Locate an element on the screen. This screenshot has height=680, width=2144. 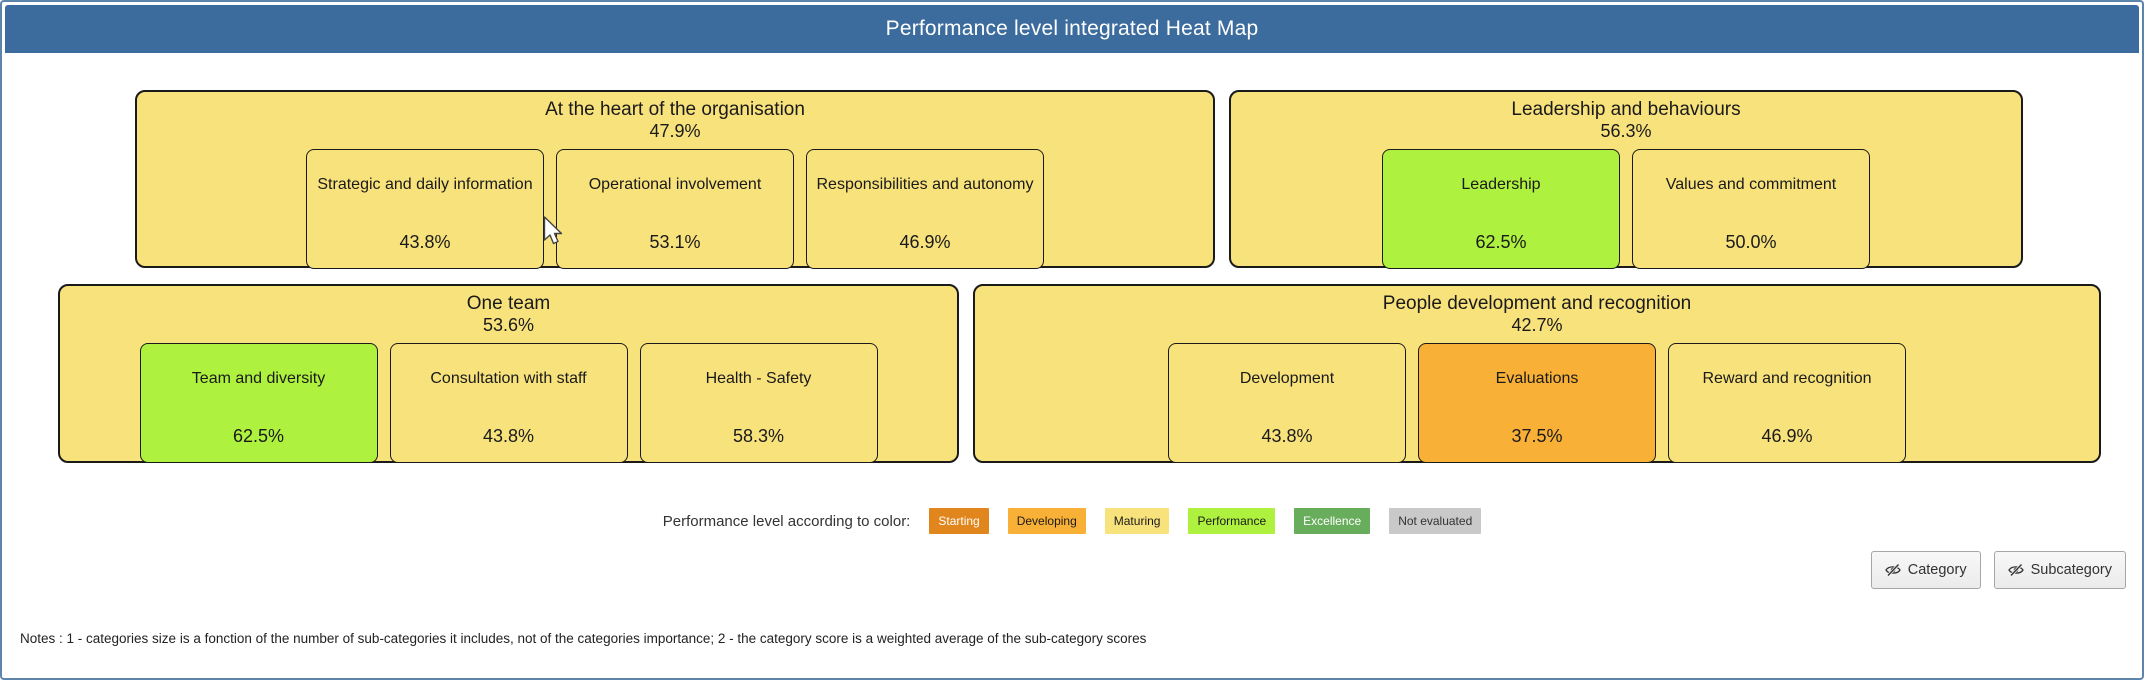
subcategory-box-consultation-staff: Consultation with staff 43.8% is located at coordinates (508, 403).